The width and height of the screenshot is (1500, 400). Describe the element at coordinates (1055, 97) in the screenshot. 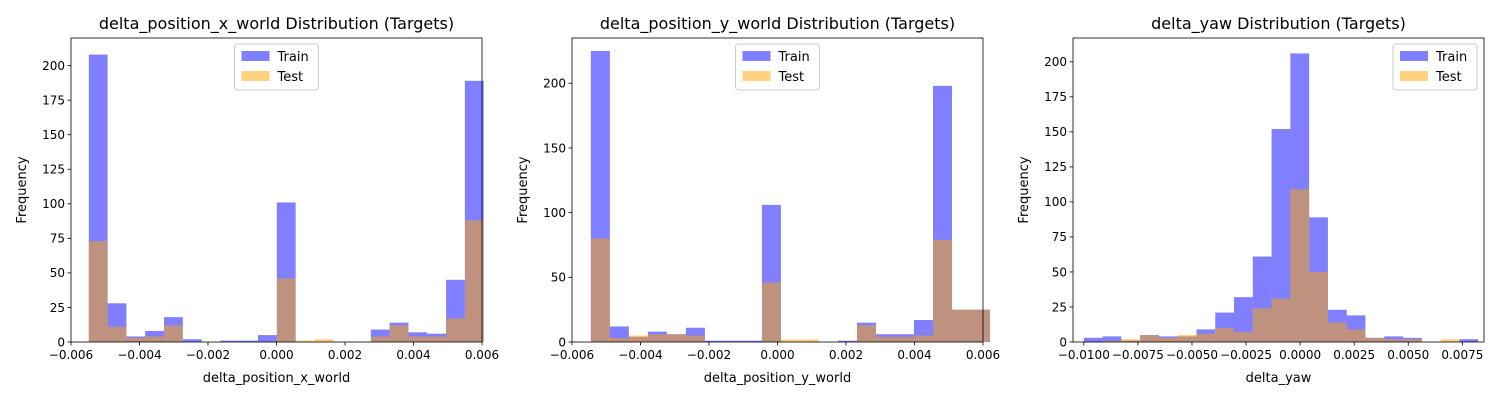

I see `y-tick-label: 175` at that location.